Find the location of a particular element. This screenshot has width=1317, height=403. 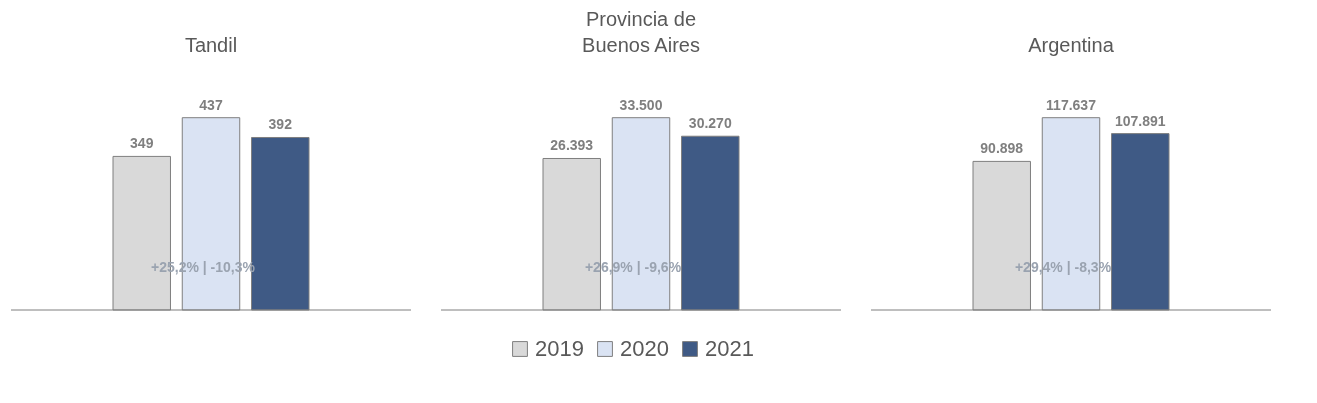

data-label: 437 is located at coordinates (211, 104).